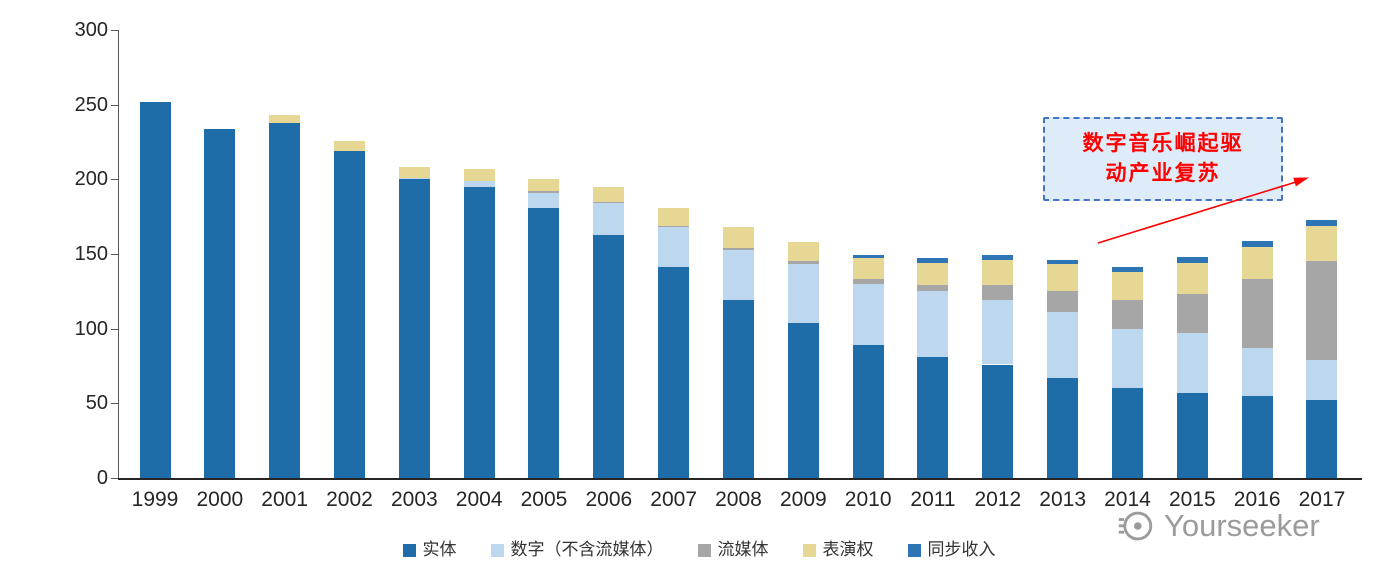 This screenshot has height=582, width=1398. I want to click on bar-2011, so click(933, 239).